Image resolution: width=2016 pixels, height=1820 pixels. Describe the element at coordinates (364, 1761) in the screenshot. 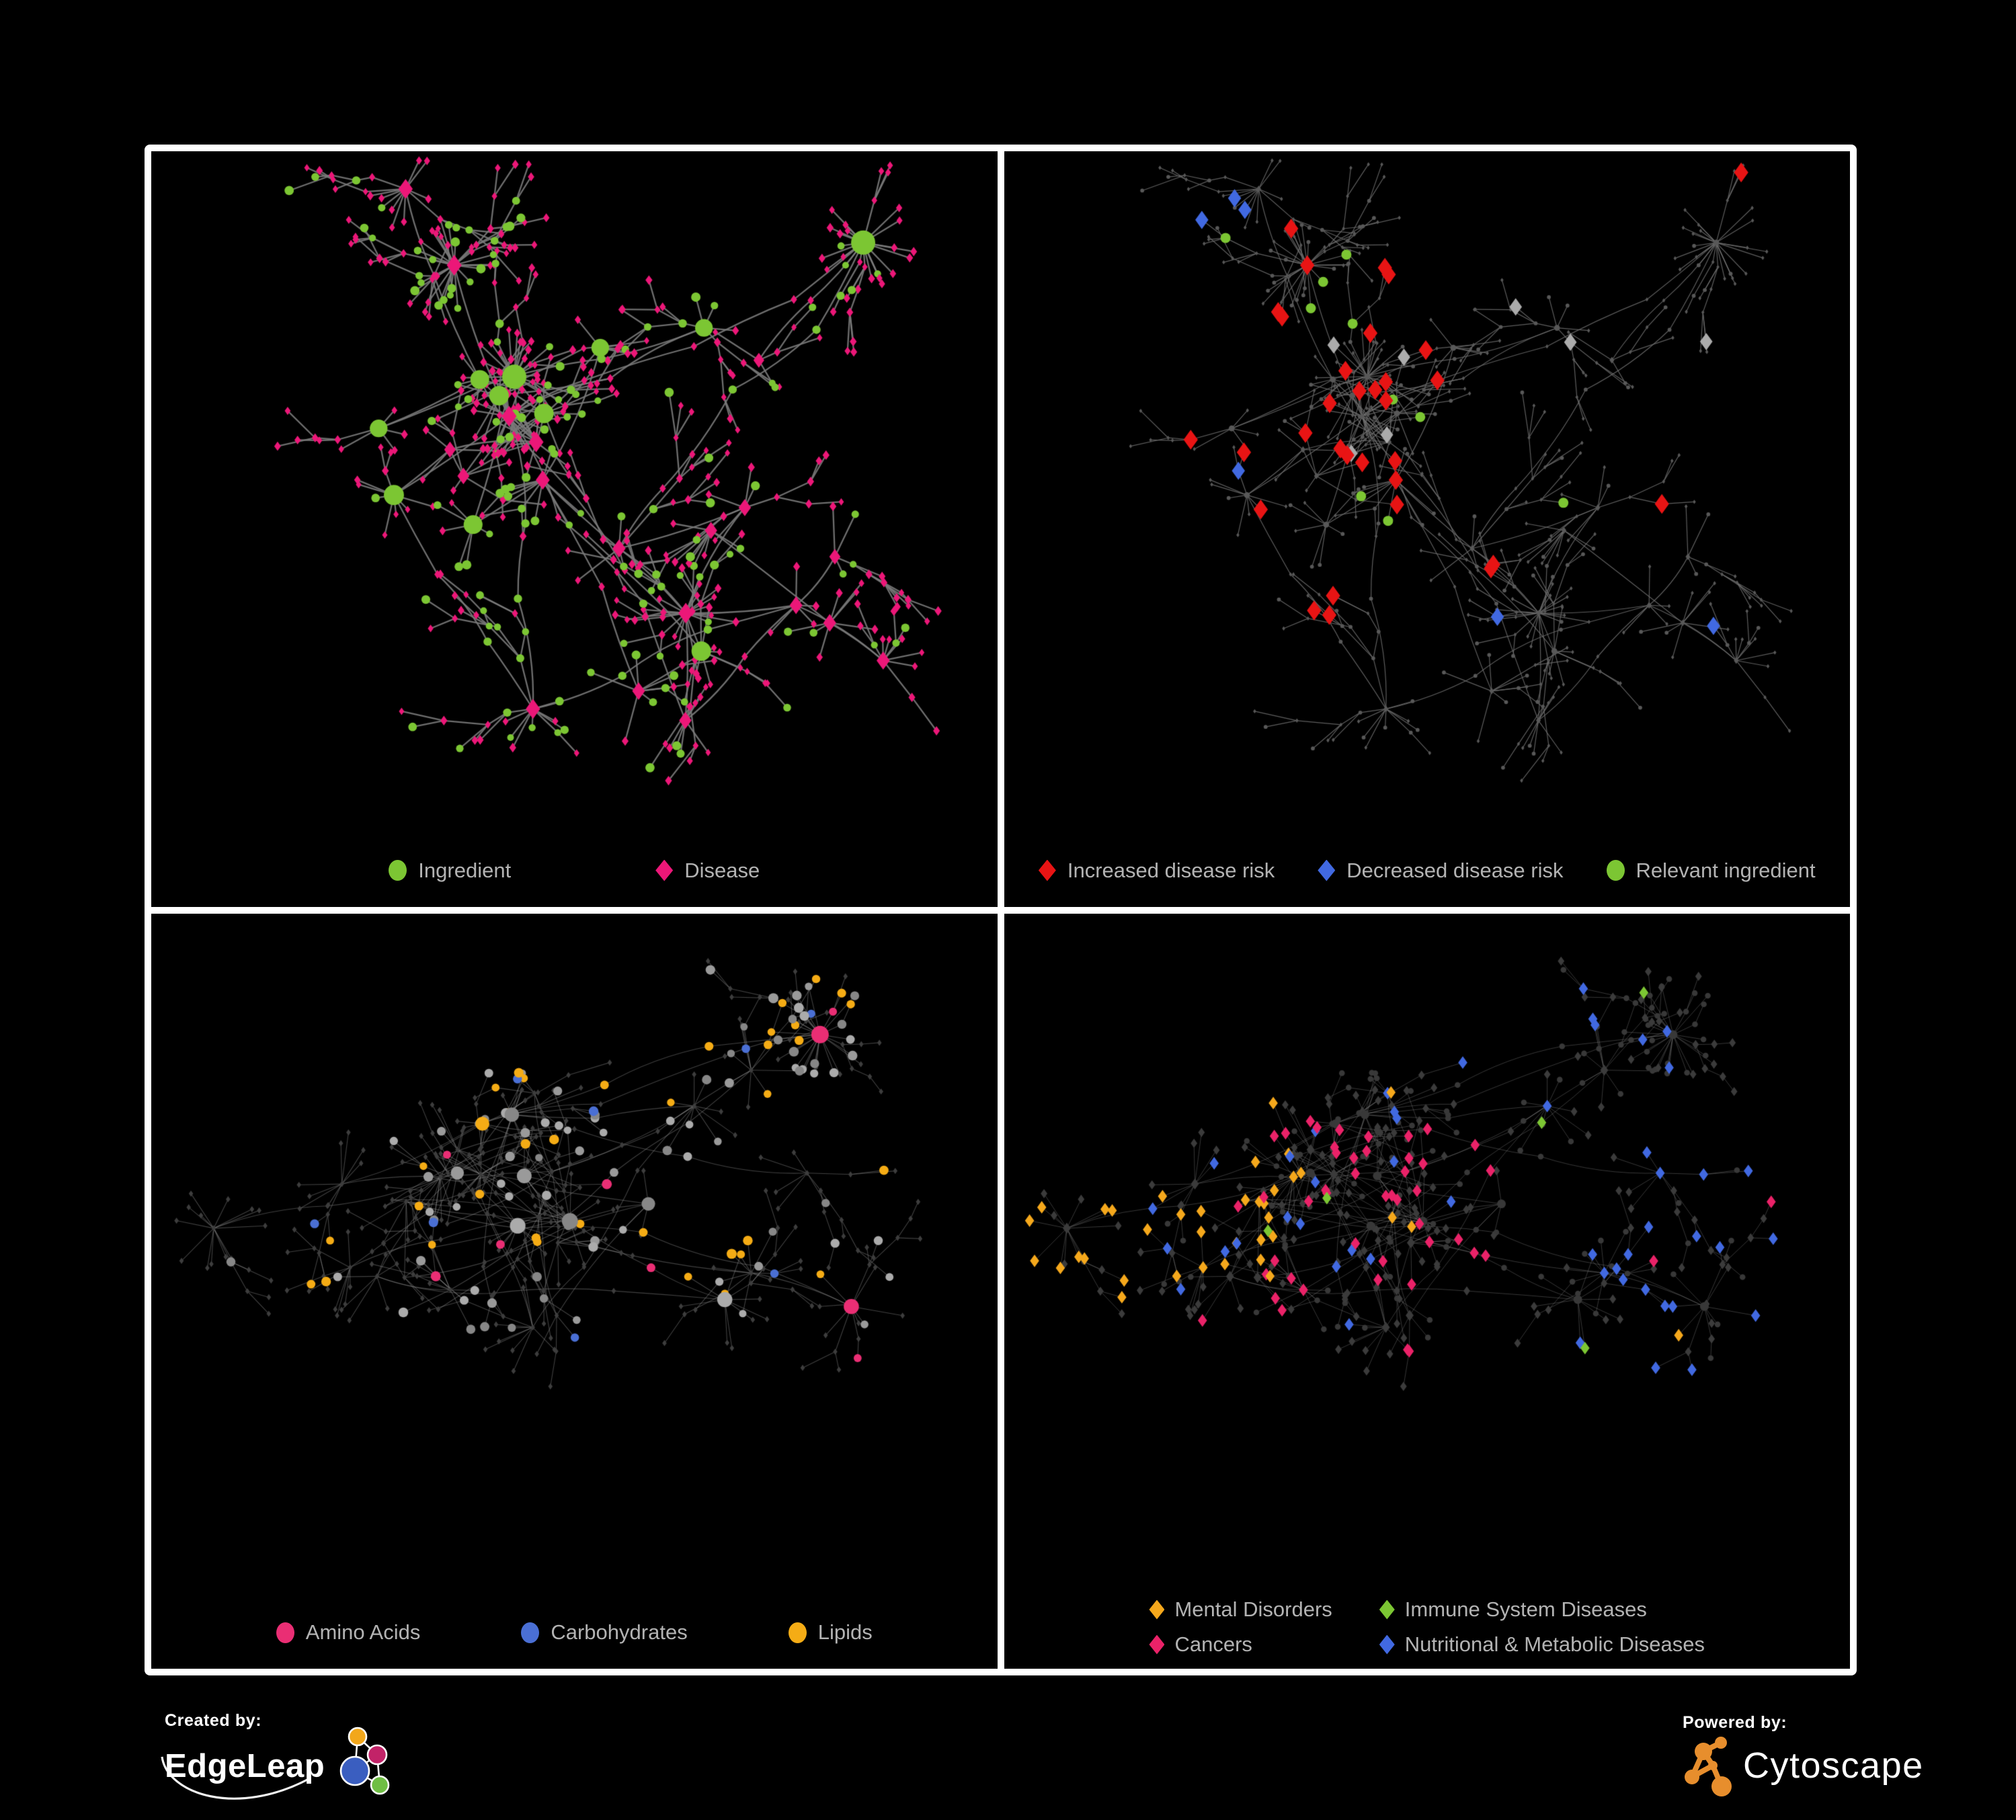

I see `edgeleap-network-icon` at that location.